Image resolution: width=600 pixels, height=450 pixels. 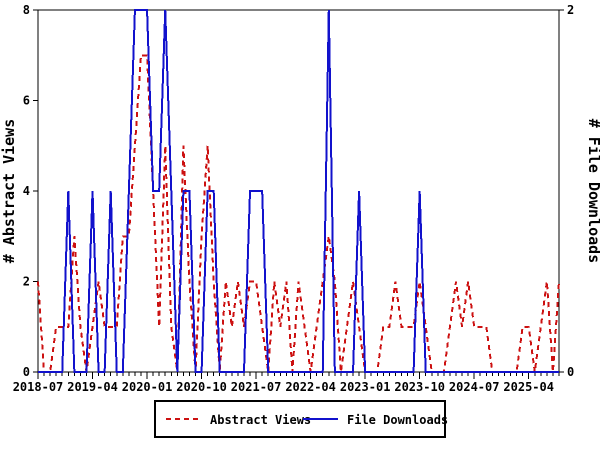 I want to click on y-left-tick-label: 8, so click(x=26, y=10).